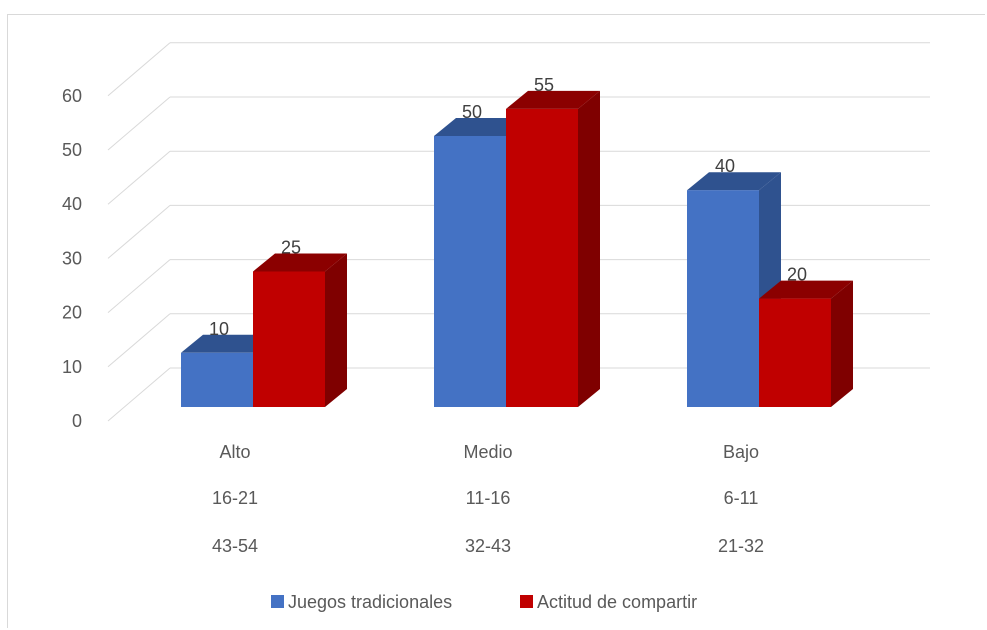 This screenshot has width=987, height=630. Describe the element at coordinates (741, 452) in the screenshot. I see `category-label: Bajo` at that location.